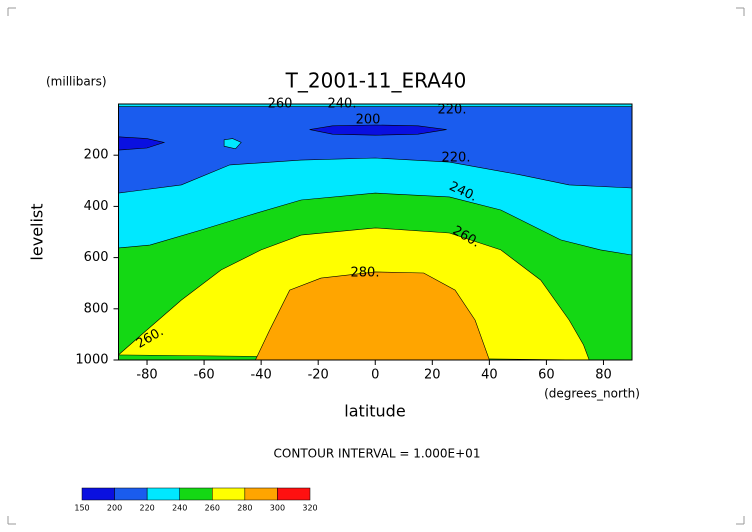 Image resolution: width=752 pixels, height=532 pixels. Describe the element at coordinates (277, 508) in the screenshot. I see `colorbar-label: 300` at that location.